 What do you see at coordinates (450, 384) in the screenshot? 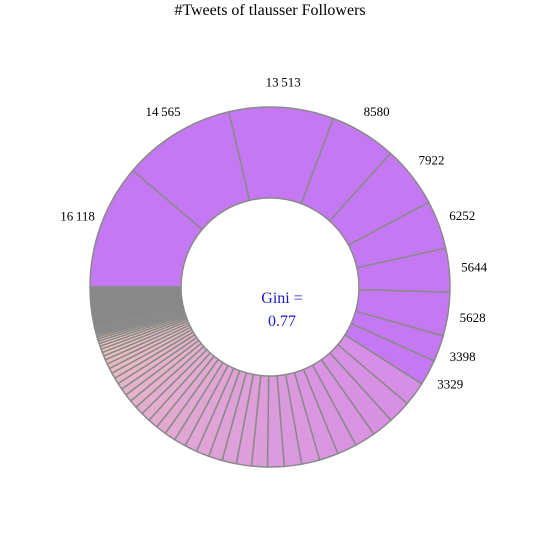
I see `slice-label-10: 3329` at bounding box center [450, 384].